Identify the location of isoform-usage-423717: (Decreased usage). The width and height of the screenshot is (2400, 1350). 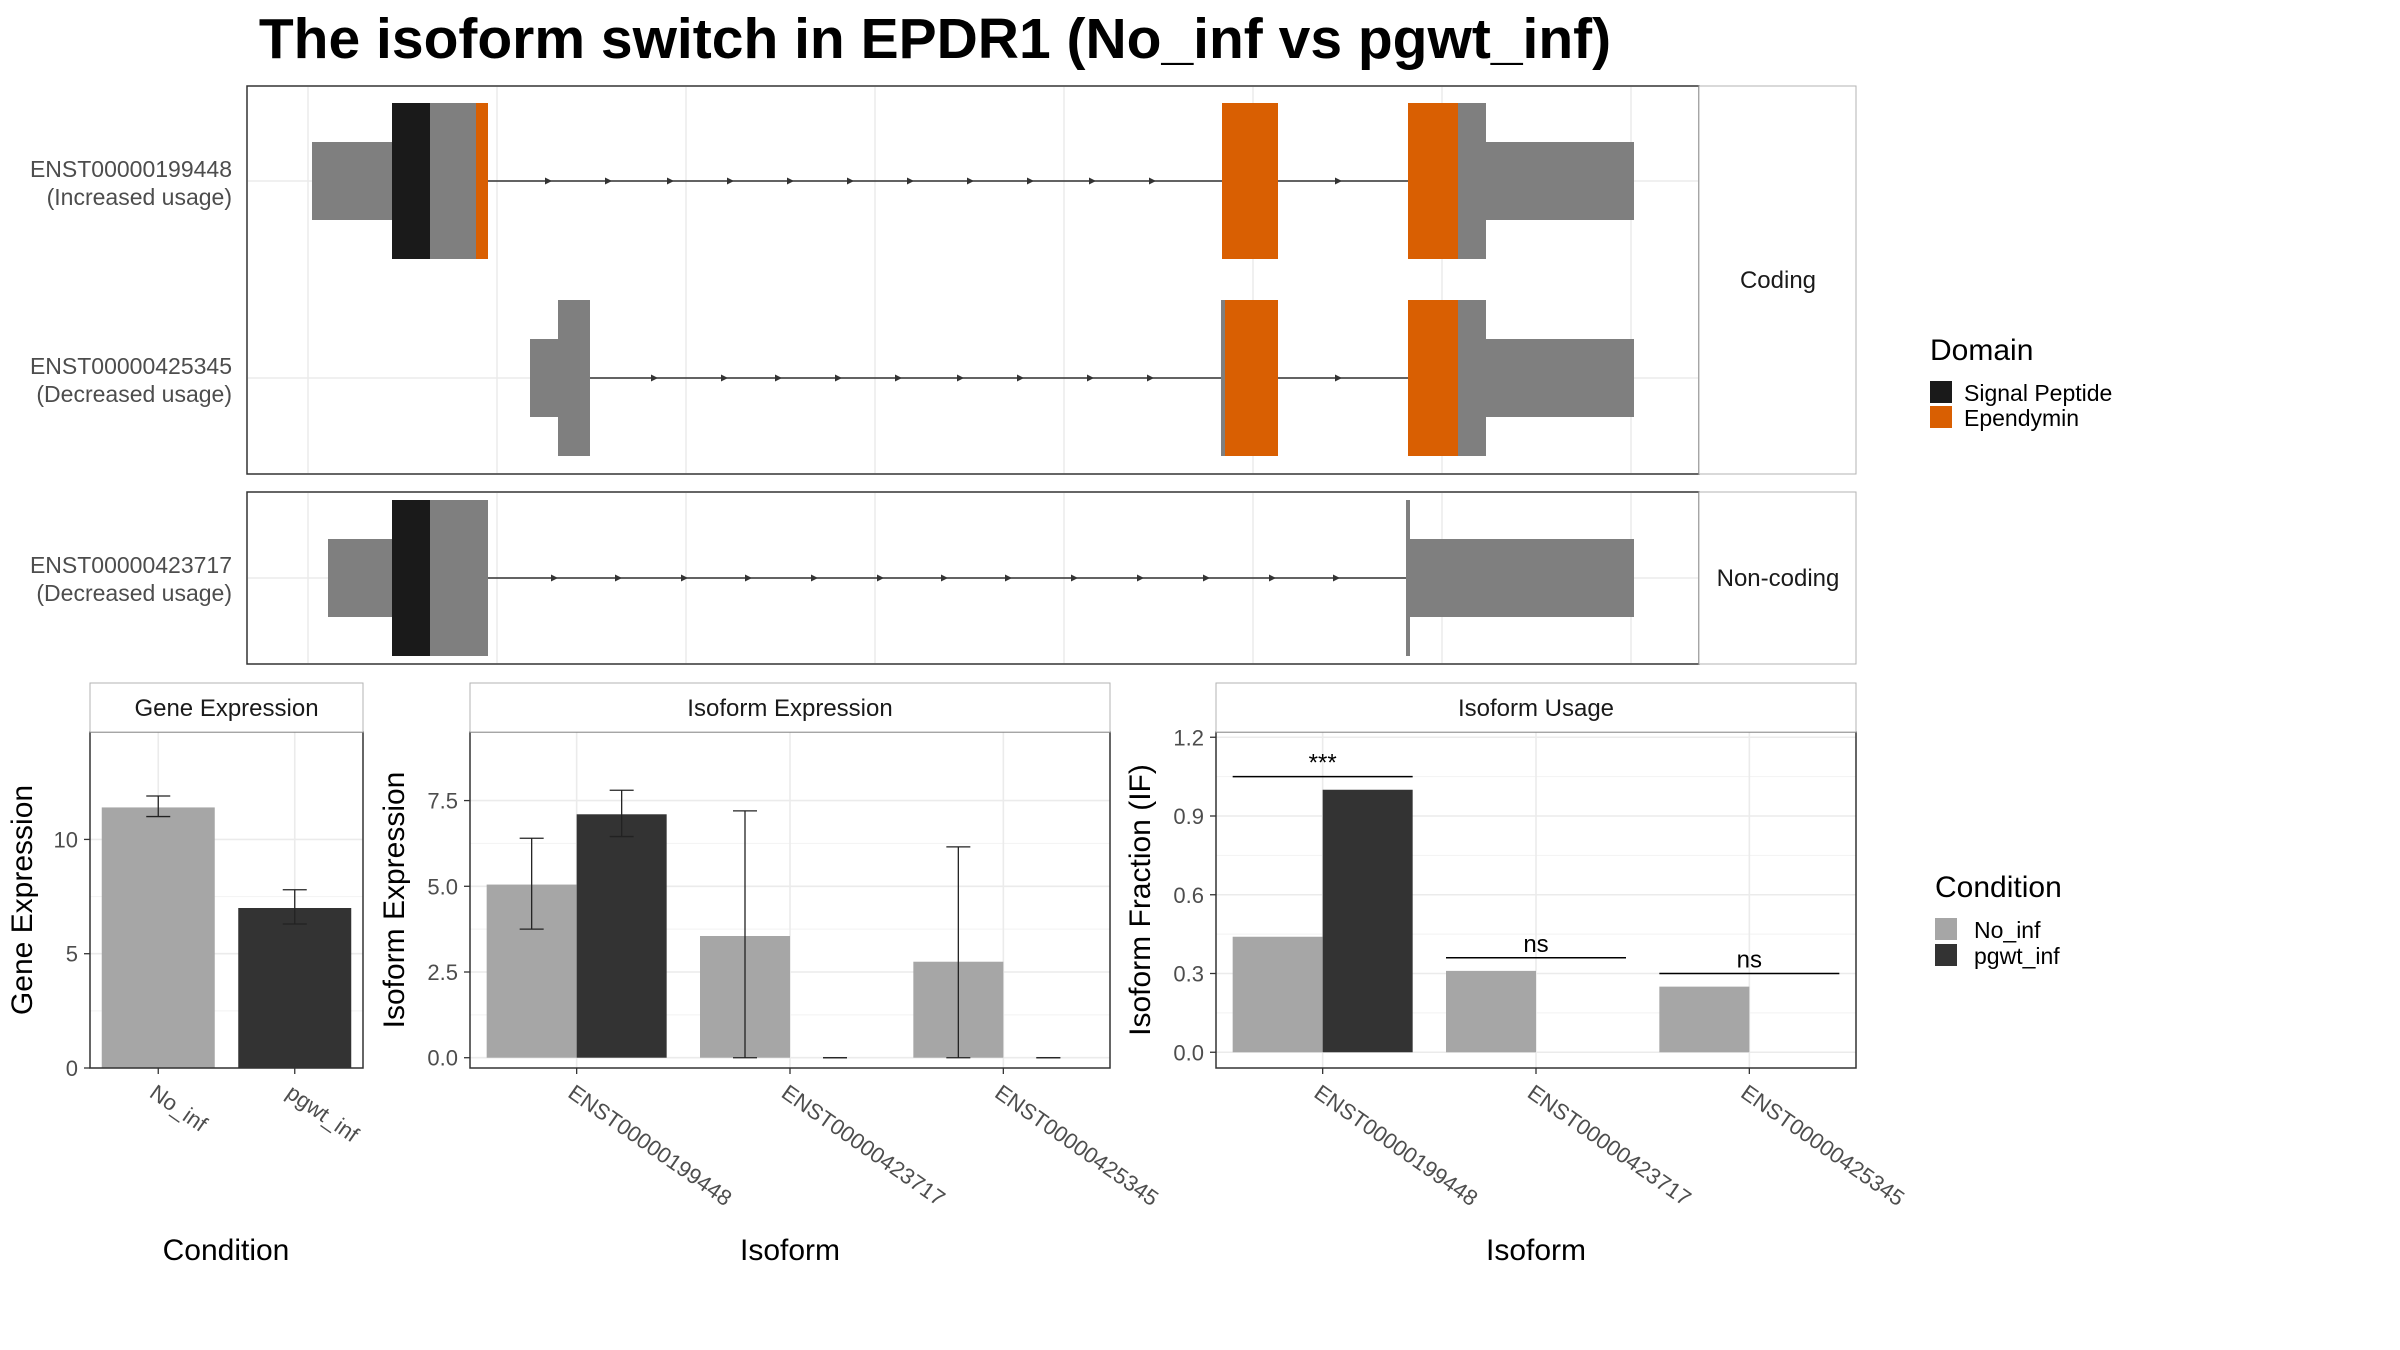
(134, 593).